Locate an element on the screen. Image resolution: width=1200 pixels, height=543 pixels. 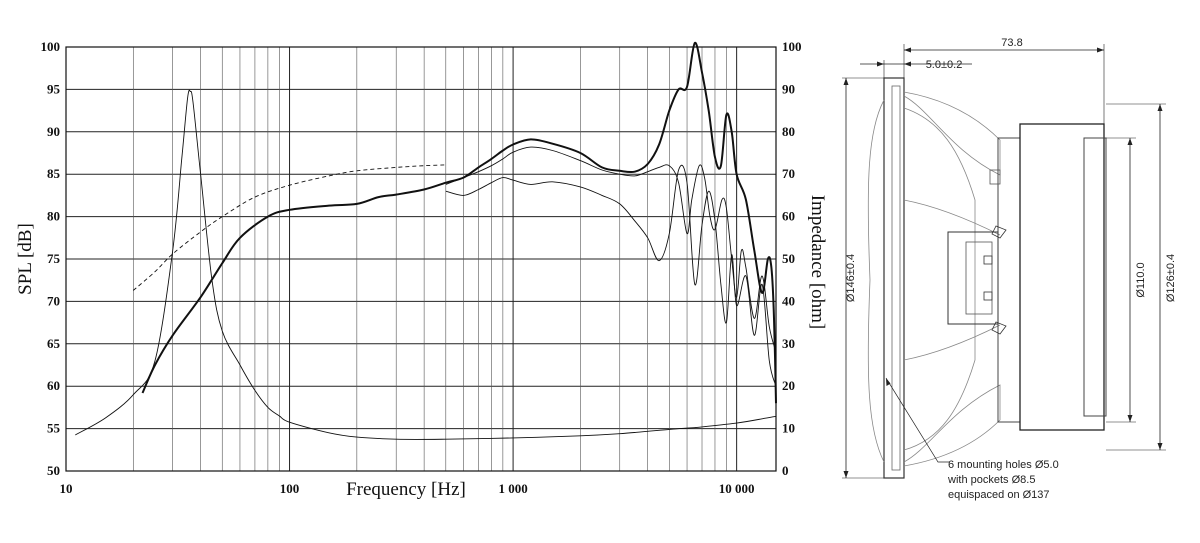
mounting-note-line-1: 6 mounting holes Ø5.0 is located at coordinates (1003, 465).